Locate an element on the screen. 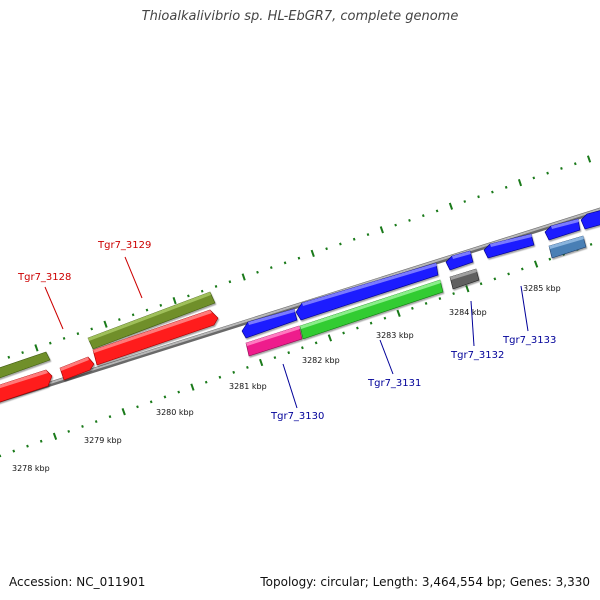 The image size is (600, 600). gene-label-tgr7-3132: Tgr7_3132 is located at coordinates (477, 355).